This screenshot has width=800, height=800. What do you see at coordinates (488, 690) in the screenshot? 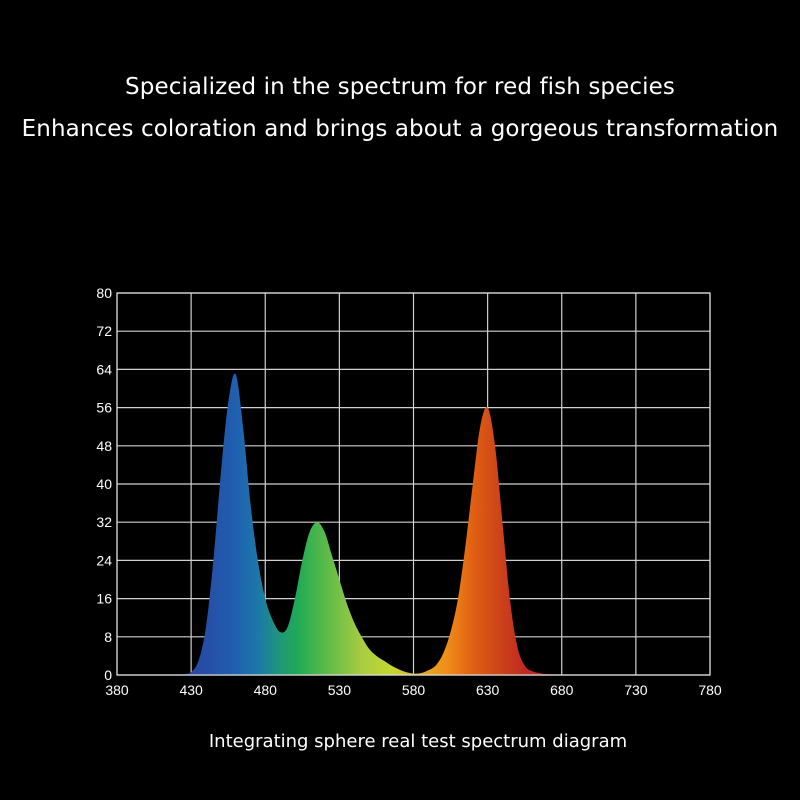
I see `x-tick-label: 630` at bounding box center [488, 690].